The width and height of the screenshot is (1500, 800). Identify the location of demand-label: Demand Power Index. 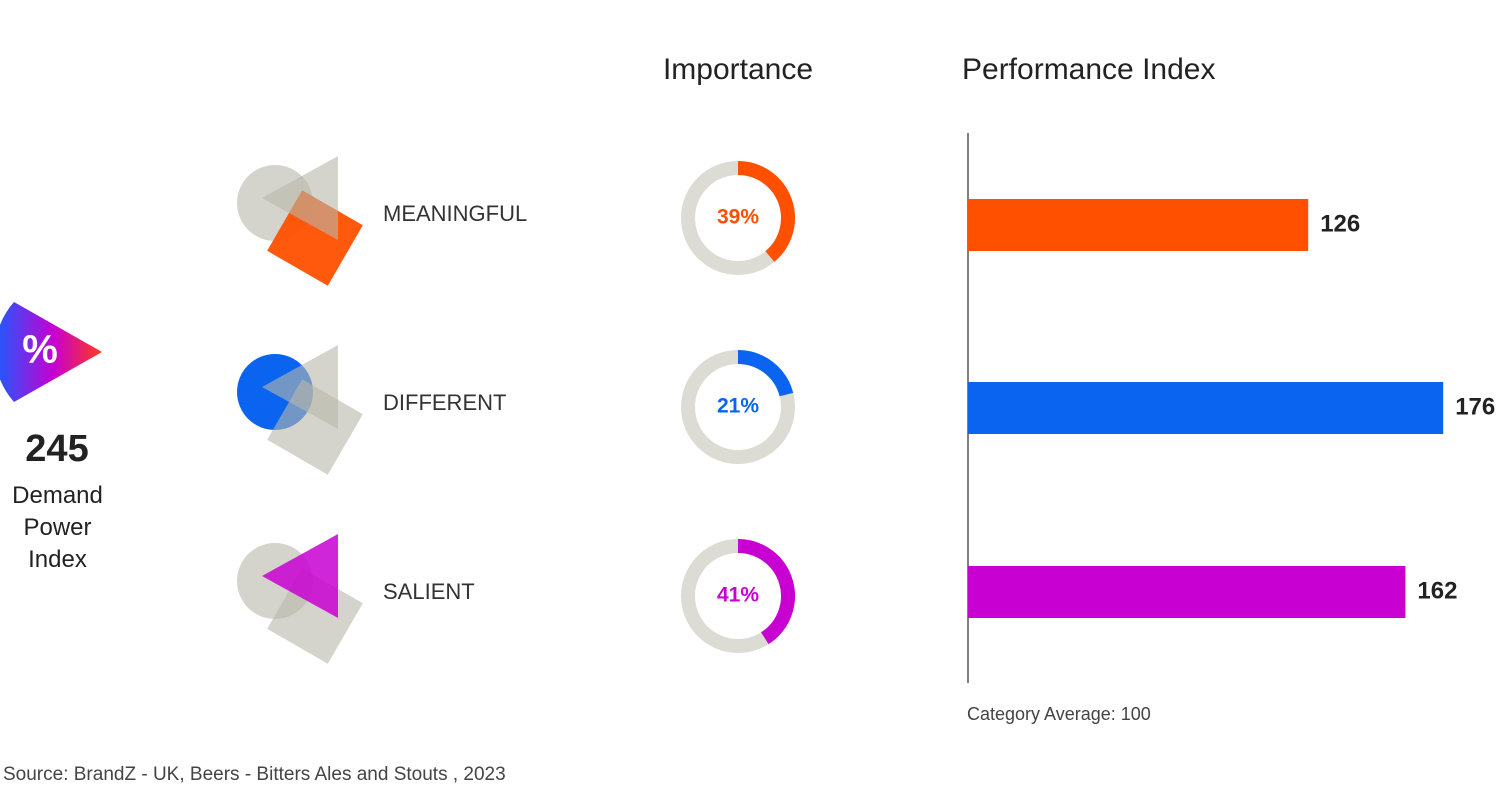
(57, 527).